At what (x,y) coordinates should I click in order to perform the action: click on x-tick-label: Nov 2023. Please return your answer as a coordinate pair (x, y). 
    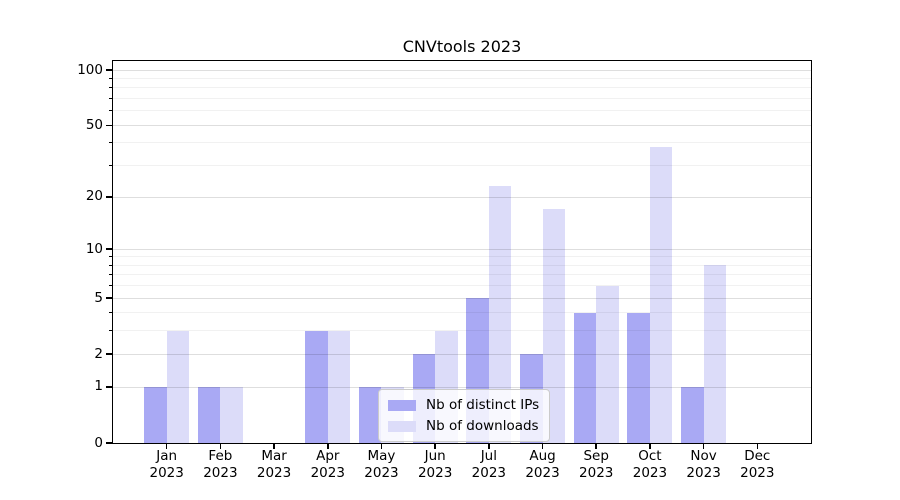
    Looking at the image, I should click on (704, 465).